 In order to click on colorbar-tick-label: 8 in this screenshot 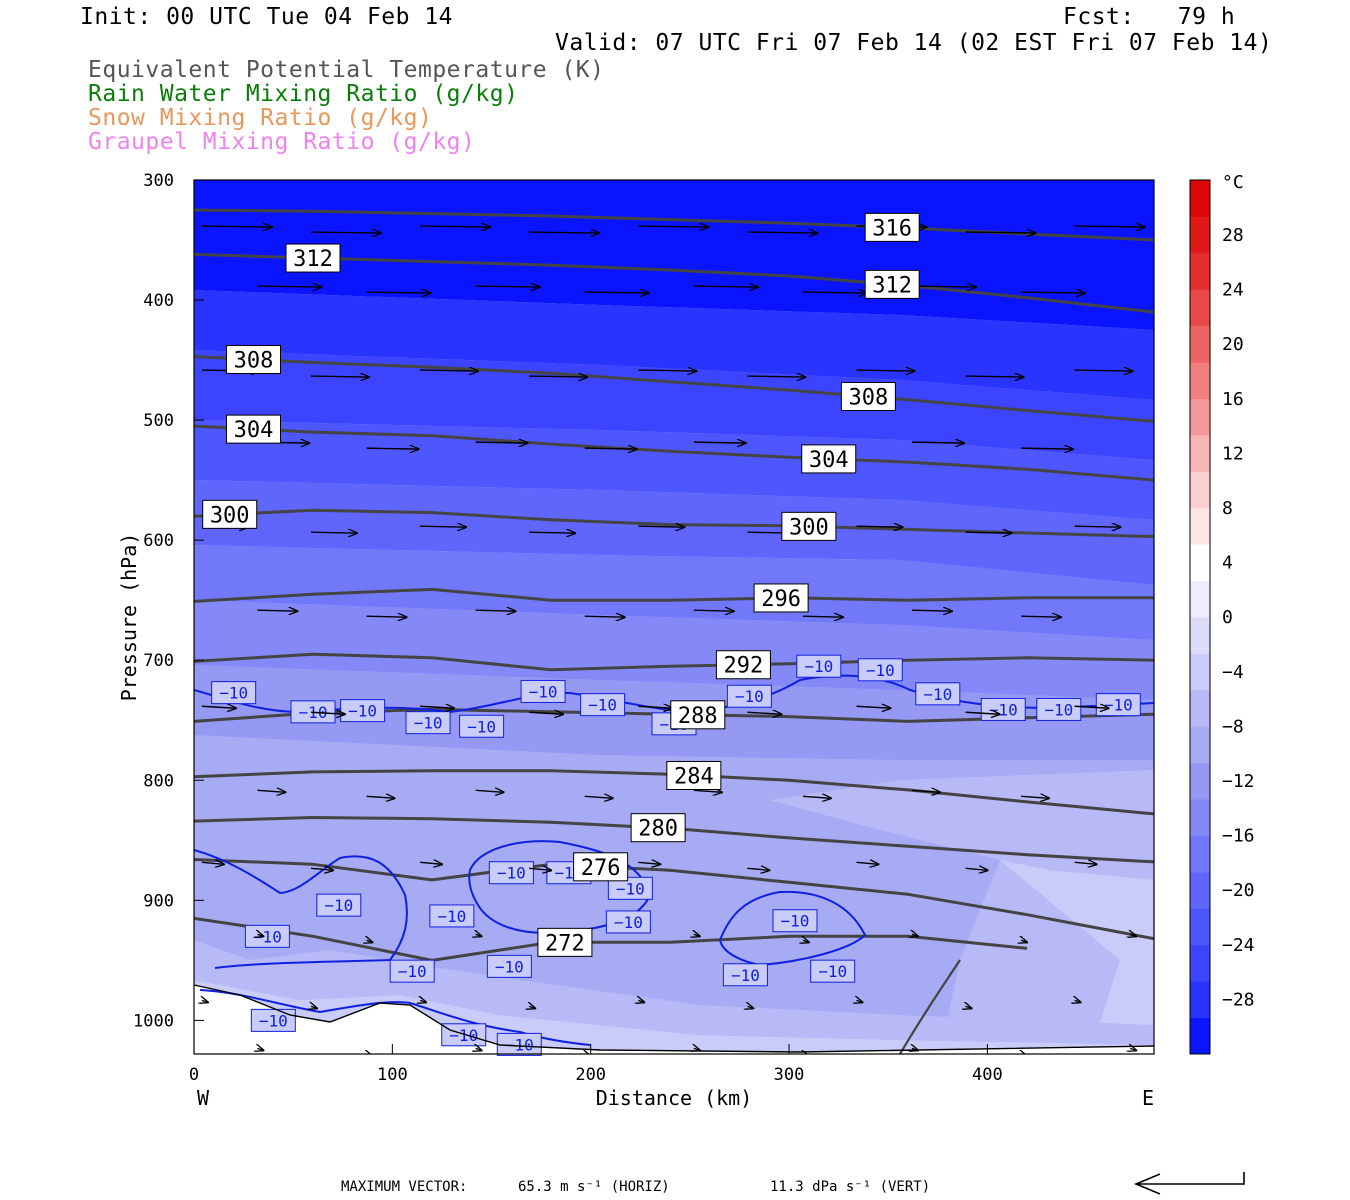, I will do `click(1227, 508)`.